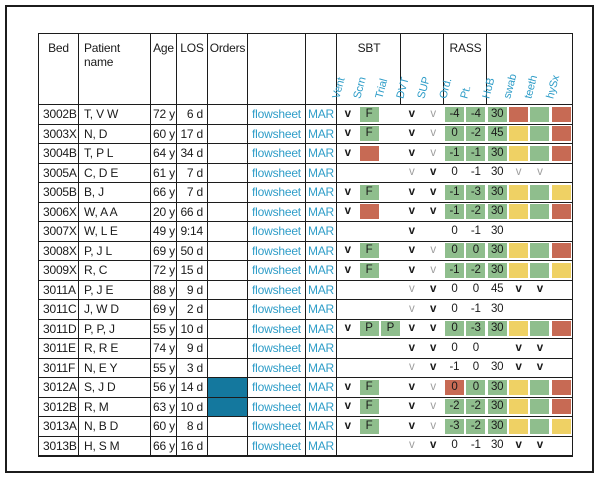 The width and height of the screenshot is (600, 479). Describe the element at coordinates (164, 368) in the screenshot. I see `age-cell: 55 y` at that location.